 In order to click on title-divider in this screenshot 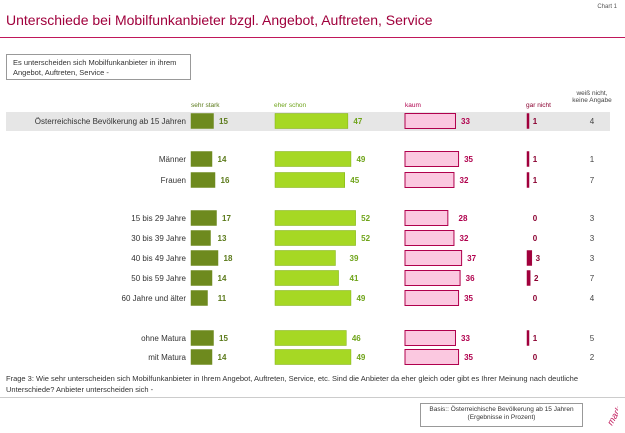, I will do `click(312, 37)`.